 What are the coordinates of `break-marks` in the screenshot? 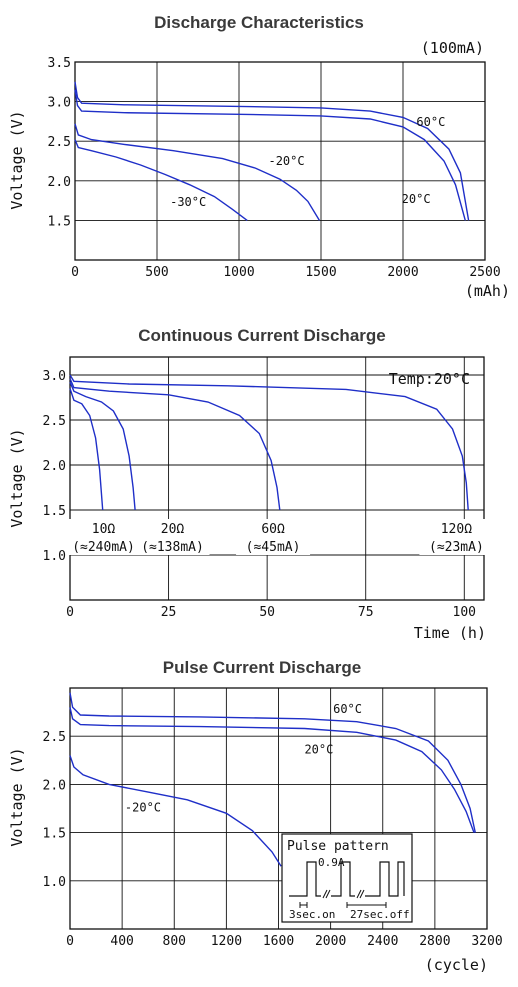 It's located at (343, 894).